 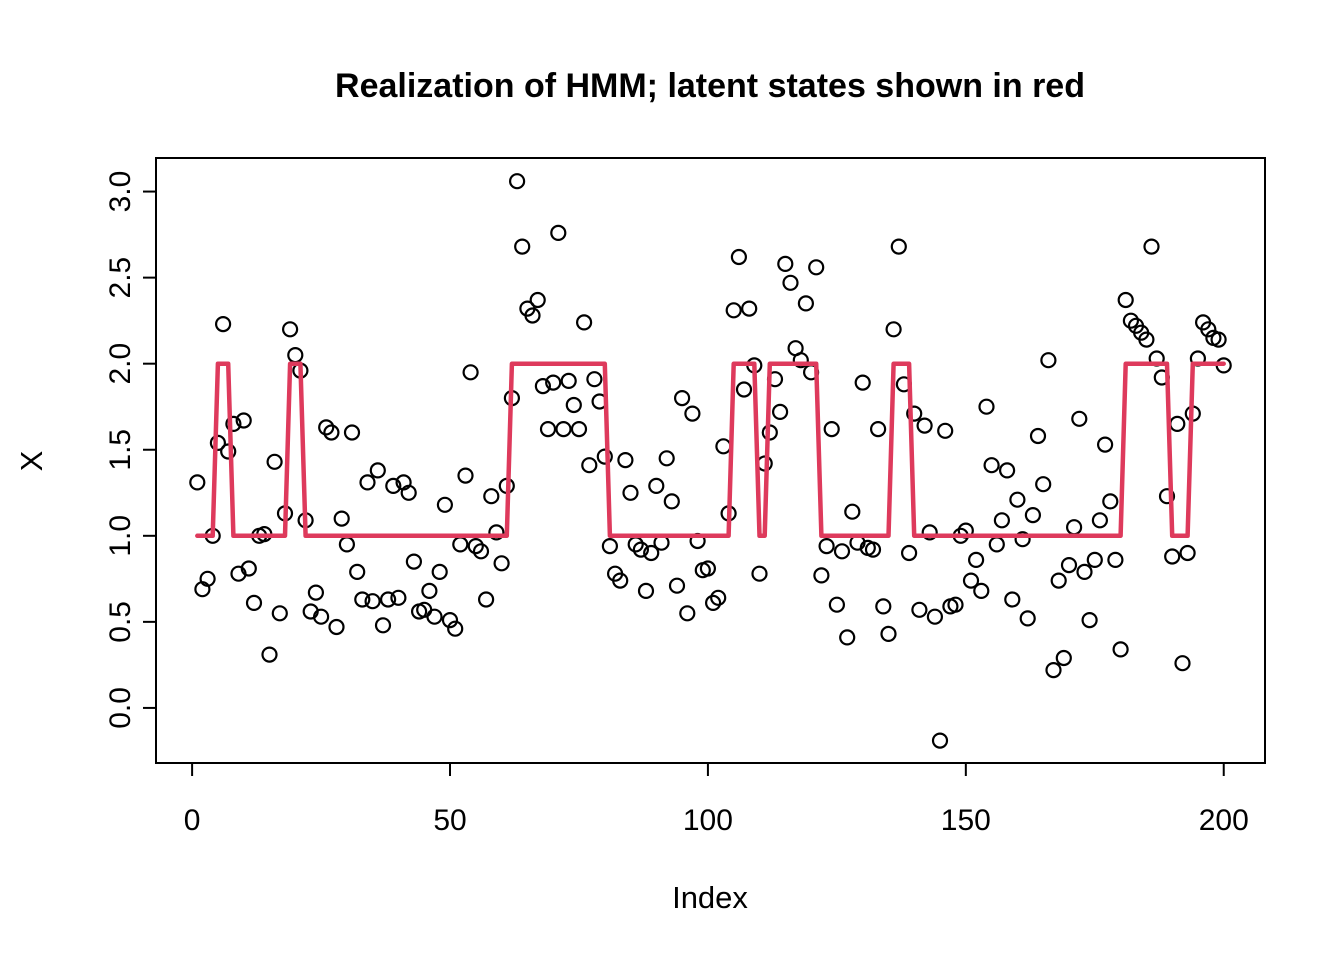 I want to click on y-tick-label: 0.5, so click(x=120, y=622).